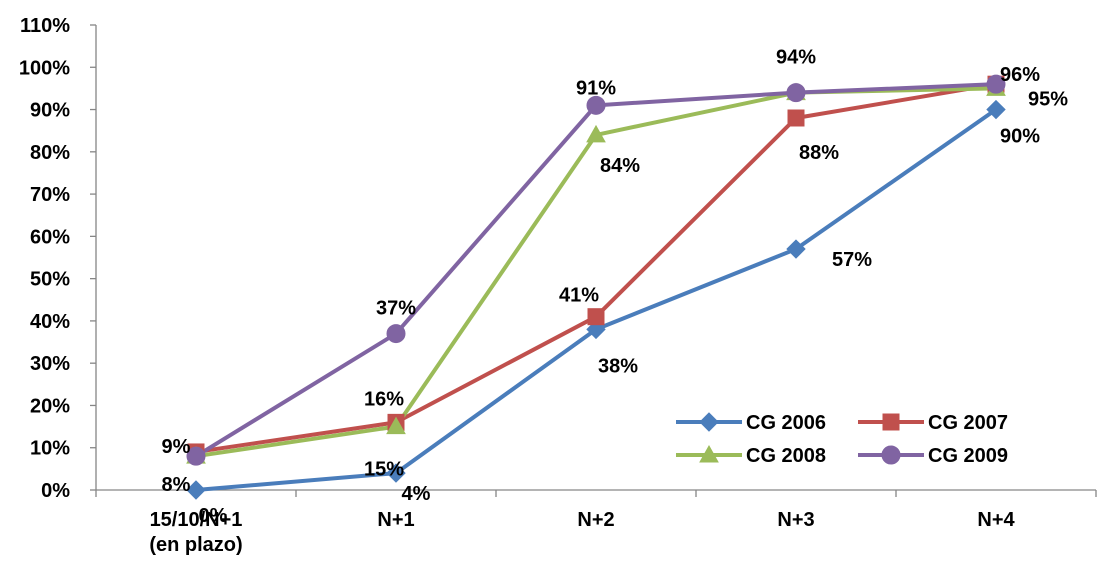  I want to click on y-tick-label: 0%, so click(55, 491).